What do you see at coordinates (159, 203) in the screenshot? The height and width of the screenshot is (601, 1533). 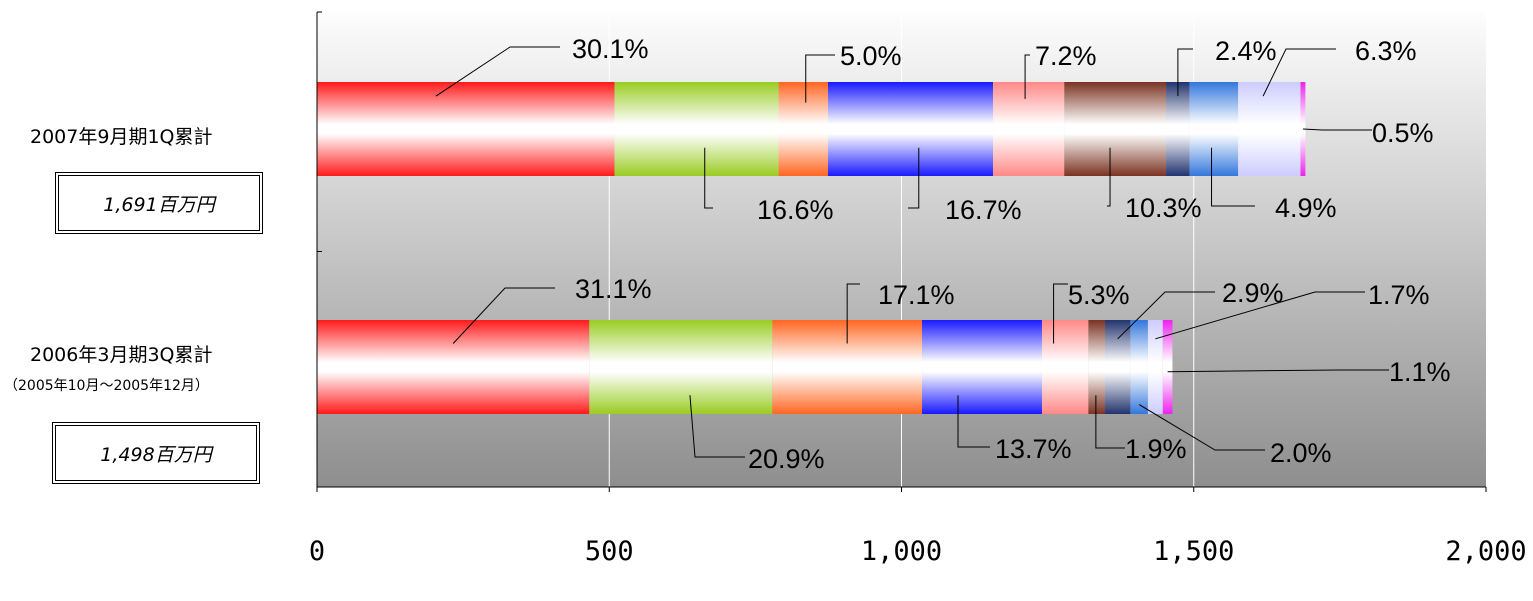 I see `total-box-2007: 1,691百万円` at bounding box center [159, 203].